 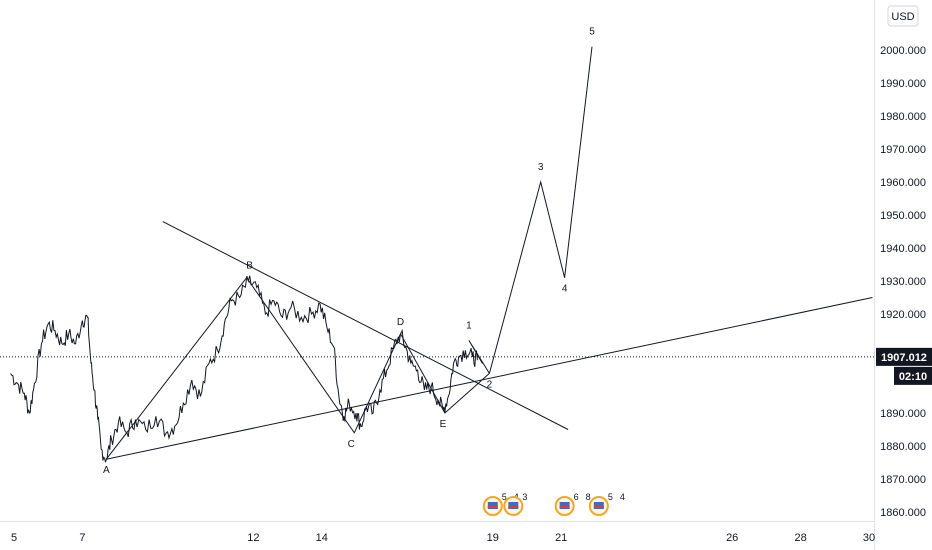 What do you see at coordinates (565, 289) in the screenshot?
I see `wave-label-4: 4` at bounding box center [565, 289].